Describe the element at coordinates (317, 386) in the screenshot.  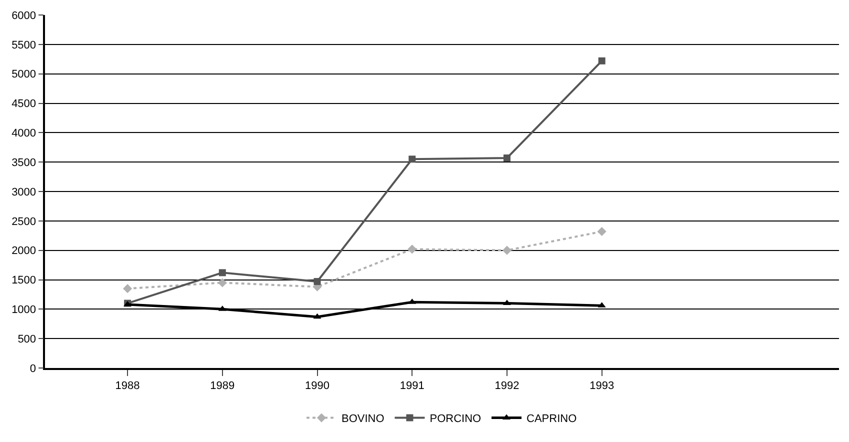
I see `x-tick-label: 1990` at that location.